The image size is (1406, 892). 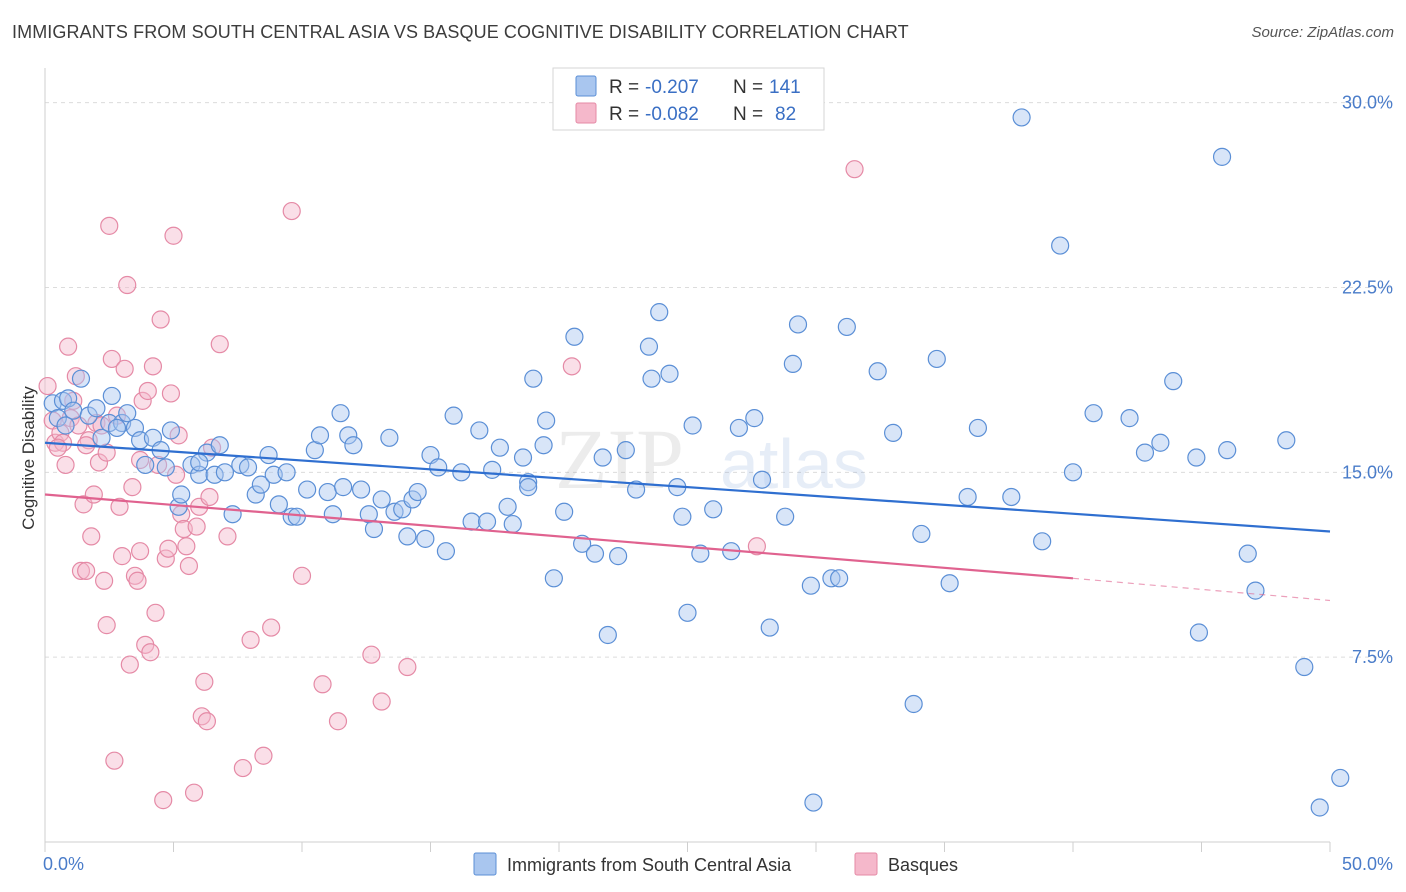 I want to click on bottom-legend-label-blue: Immigrants from South Central Asia, so click(x=649, y=865).